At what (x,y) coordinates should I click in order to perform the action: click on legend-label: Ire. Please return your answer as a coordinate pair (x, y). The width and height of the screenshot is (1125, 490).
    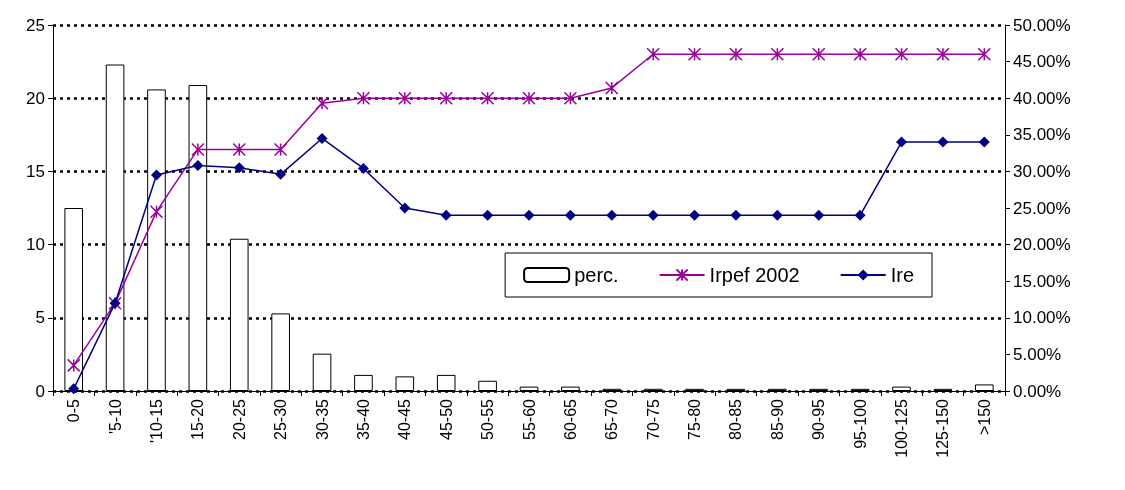
    Looking at the image, I should click on (902, 275).